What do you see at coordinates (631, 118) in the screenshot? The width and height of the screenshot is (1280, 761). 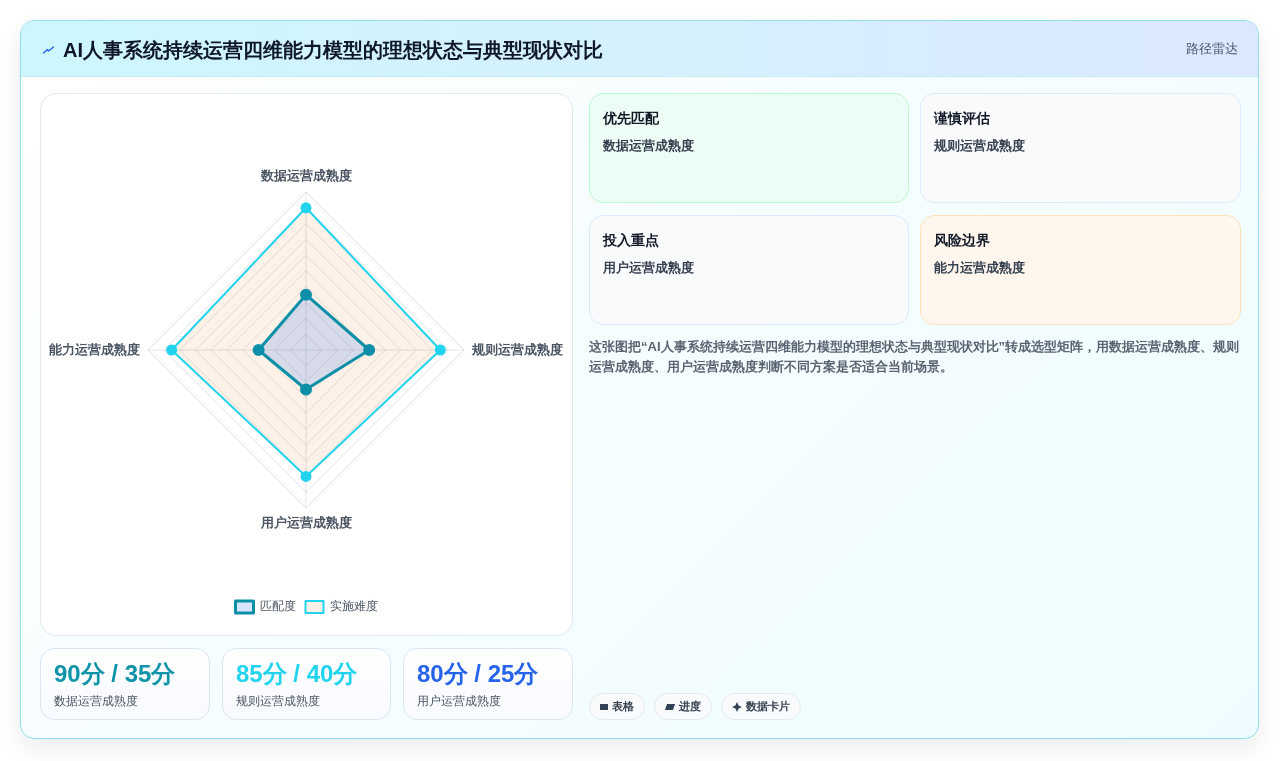 I see `text: 优先匹配` at bounding box center [631, 118].